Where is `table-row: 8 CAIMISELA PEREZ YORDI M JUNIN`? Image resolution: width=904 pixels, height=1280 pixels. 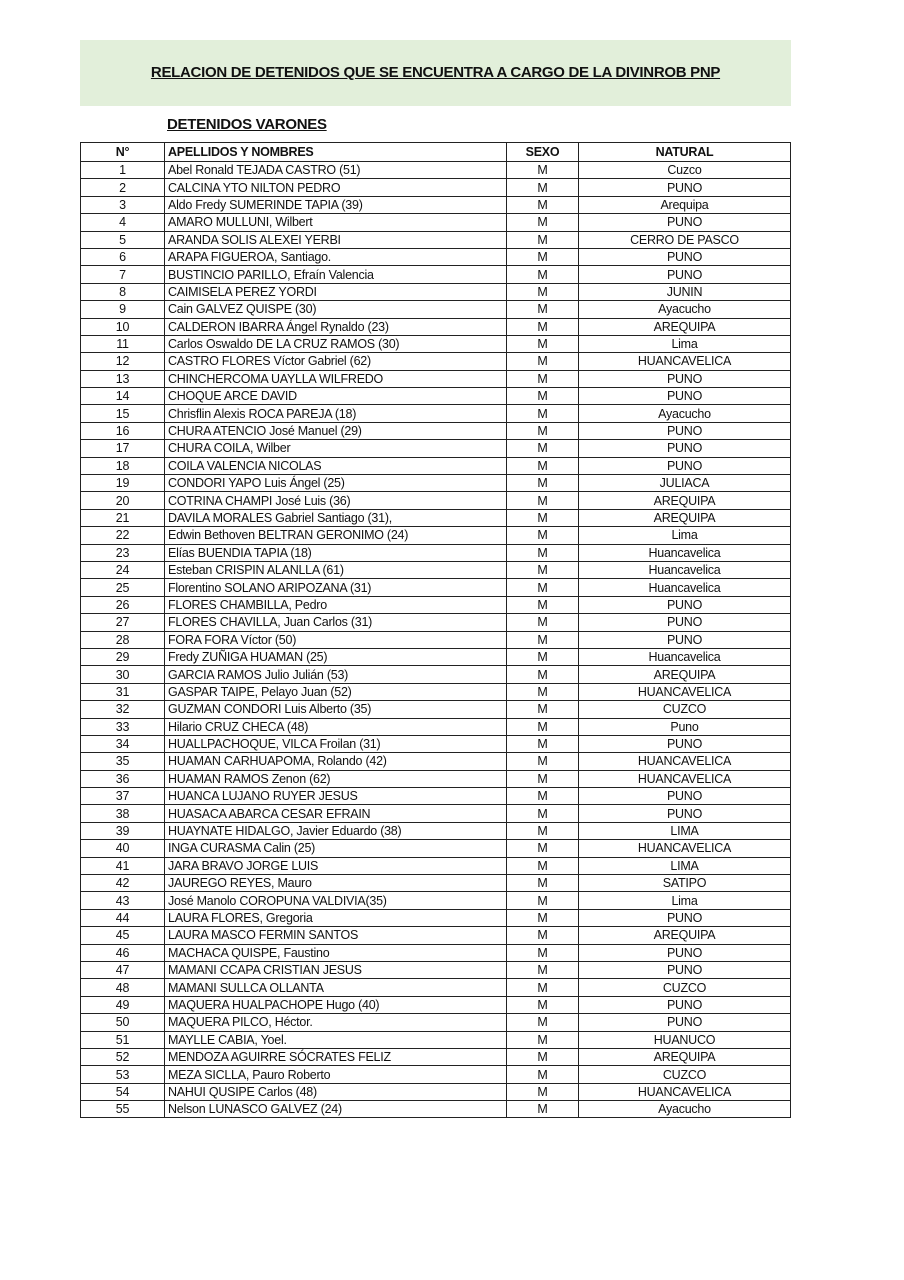
table-row: 8 CAIMISELA PEREZ YORDI M JUNIN is located at coordinates (435, 292).